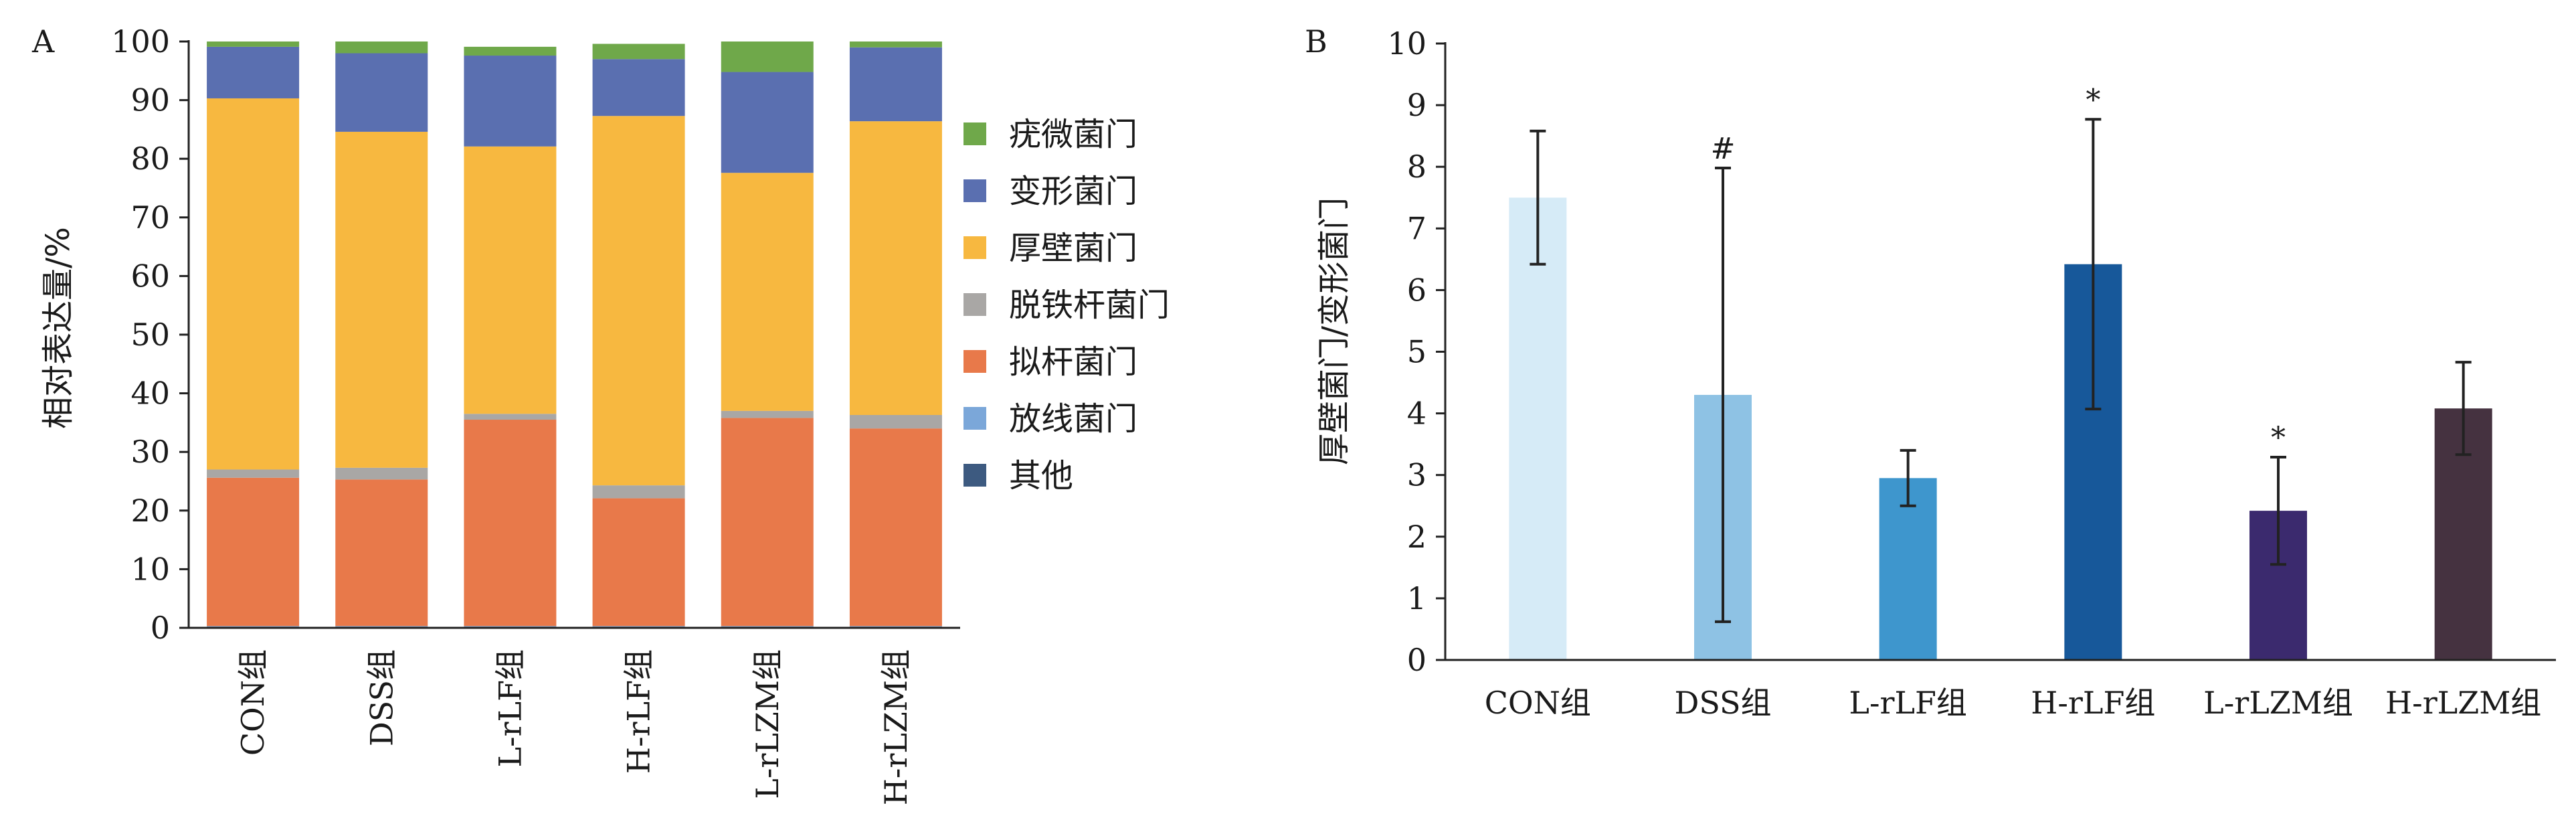 The width and height of the screenshot is (2576, 840). Describe the element at coordinates (43, 41) in the screenshot. I see `panel-a-label: A` at that location.